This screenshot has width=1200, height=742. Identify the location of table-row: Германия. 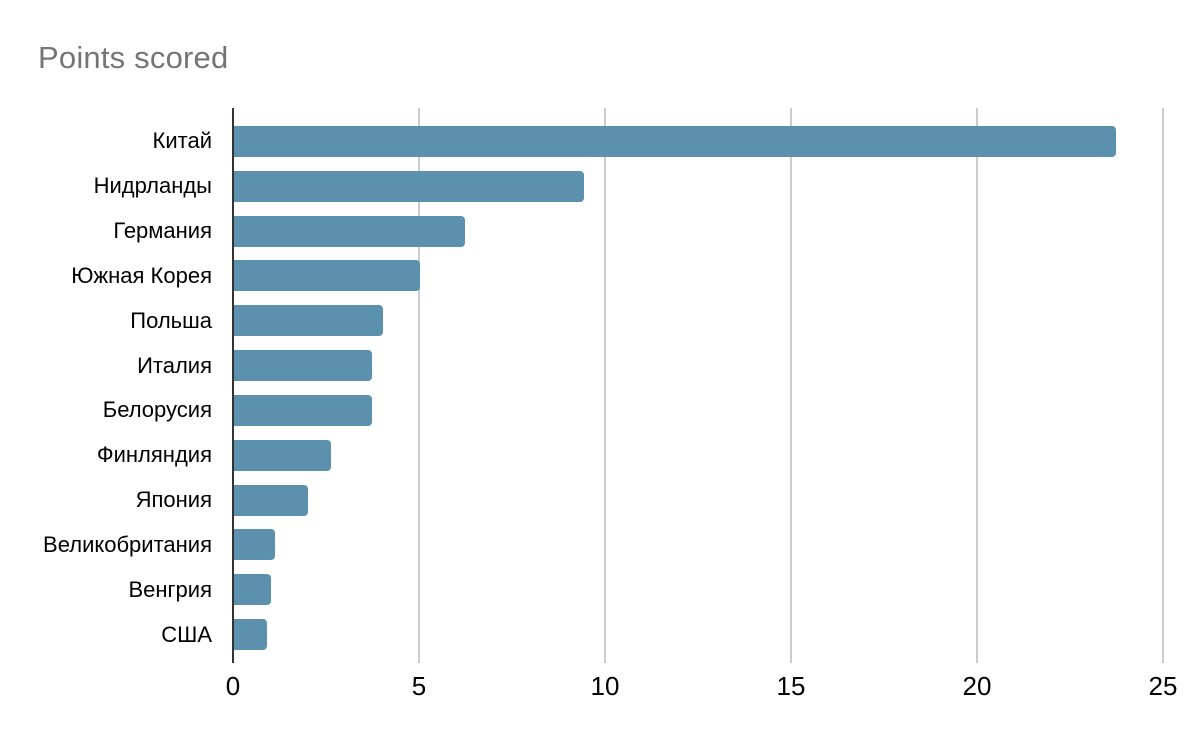
(600, 231).